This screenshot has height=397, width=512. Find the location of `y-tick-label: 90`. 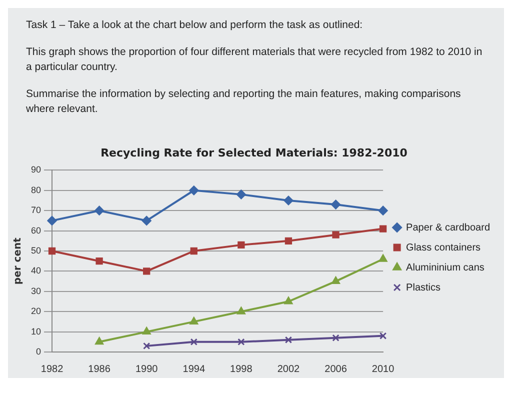

y-tick-label: 90 is located at coordinates (36, 169).